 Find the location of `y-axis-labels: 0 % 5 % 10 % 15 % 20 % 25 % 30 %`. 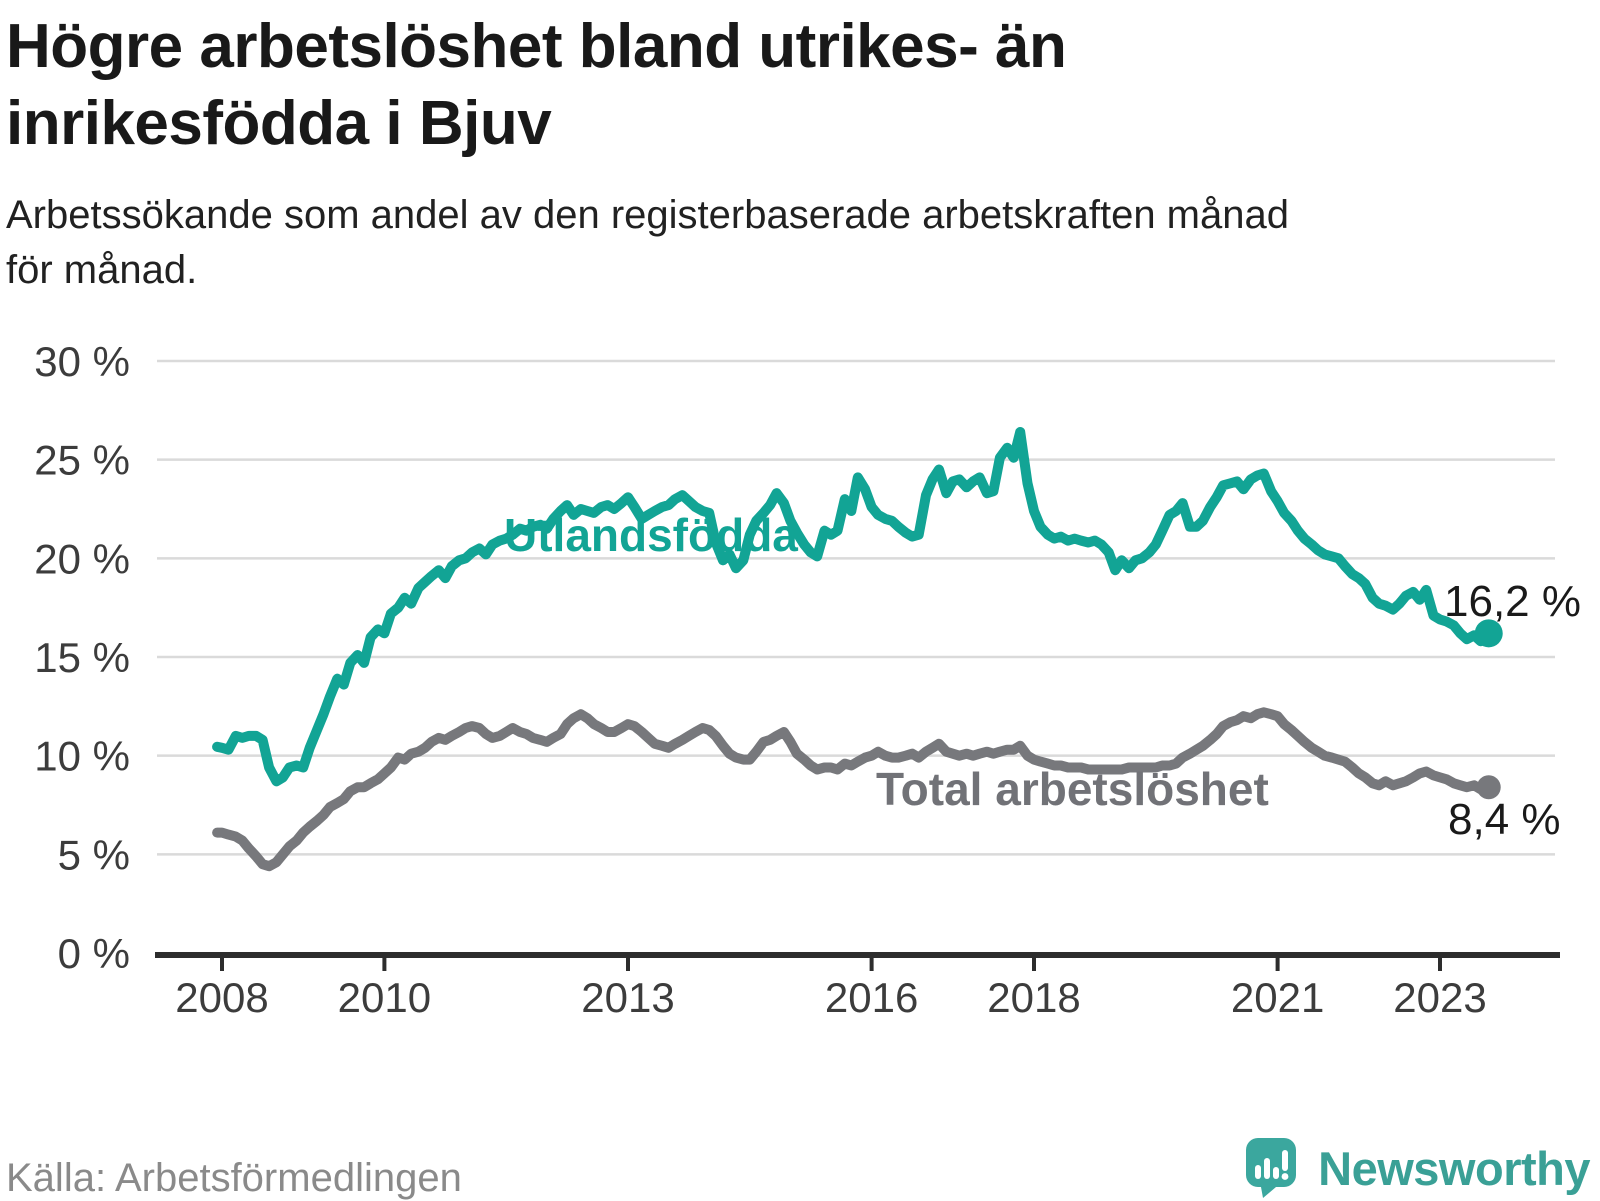

y-axis-labels: 0 % 5 % 10 % 15 % 20 % 25 % 30 % is located at coordinates (82, 657).